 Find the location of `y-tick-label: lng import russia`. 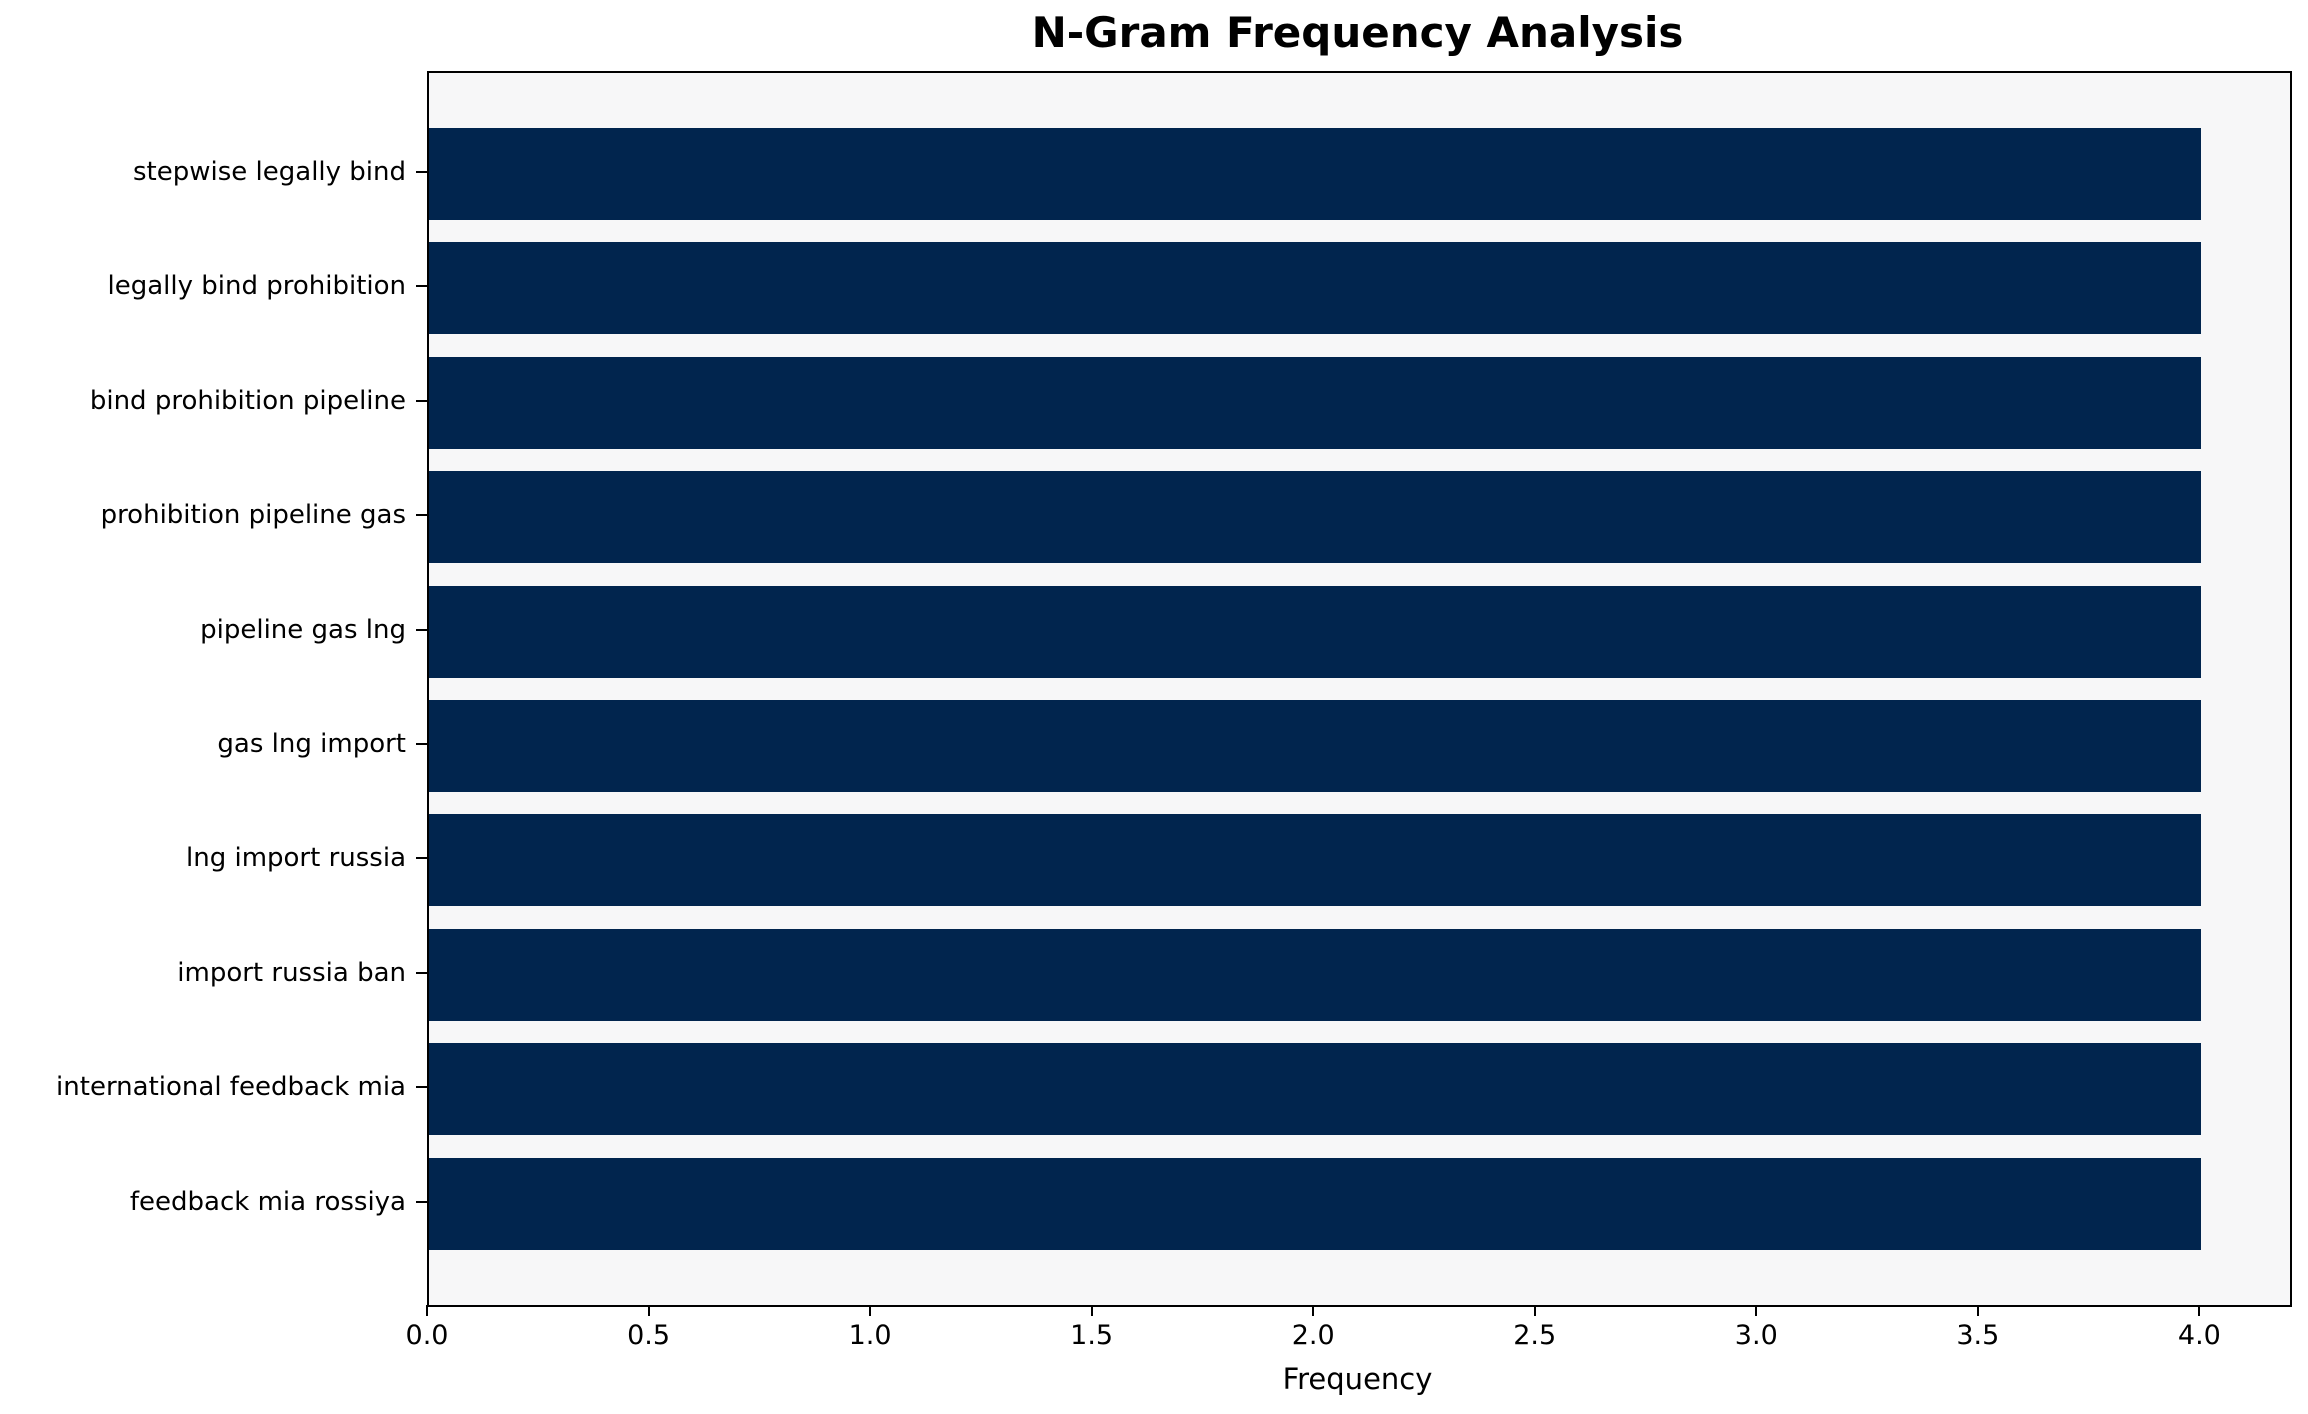

y-tick-label: lng import russia is located at coordinates (296, 858).